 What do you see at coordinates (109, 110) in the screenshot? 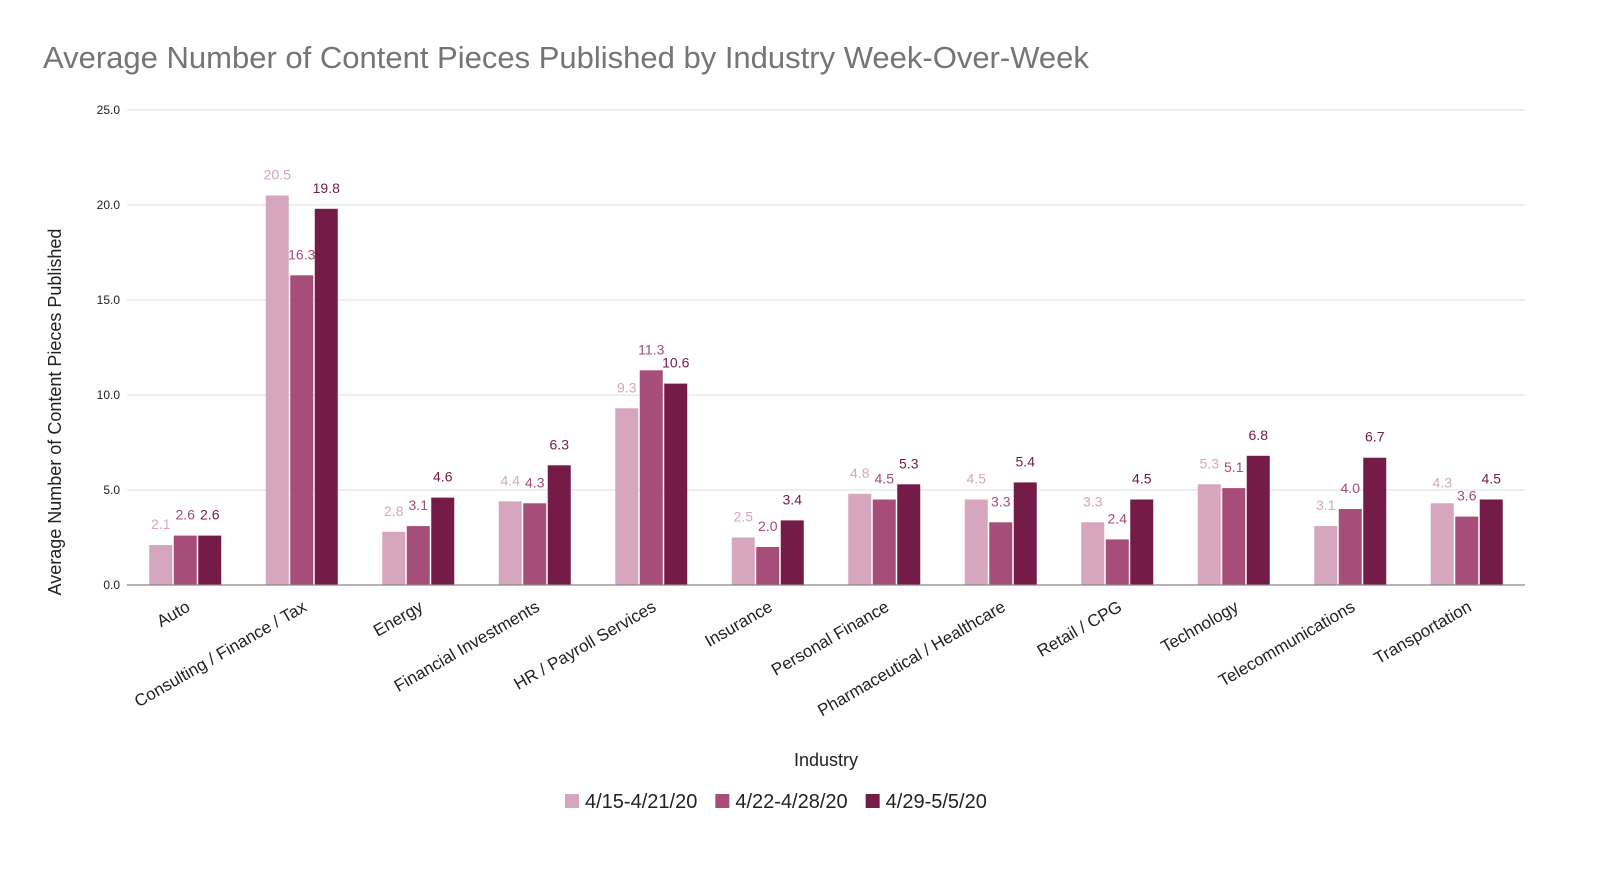
I see `y-tick-label: 25.0` at bounding box center [109, 110].